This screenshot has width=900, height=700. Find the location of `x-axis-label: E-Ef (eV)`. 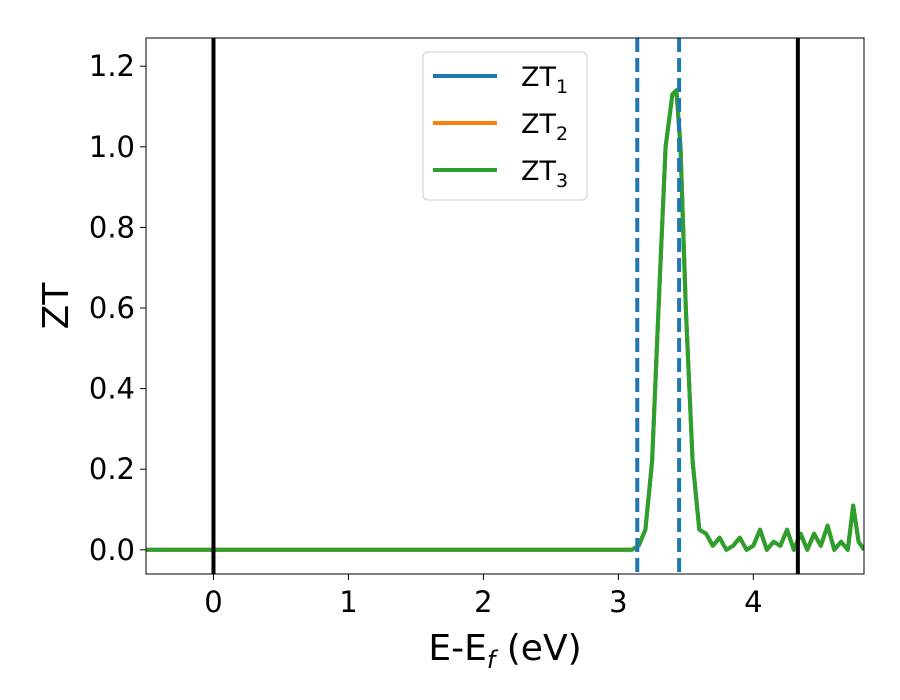

x-axis-label: E-Ef (eV) is located at coordinates (504, 651).